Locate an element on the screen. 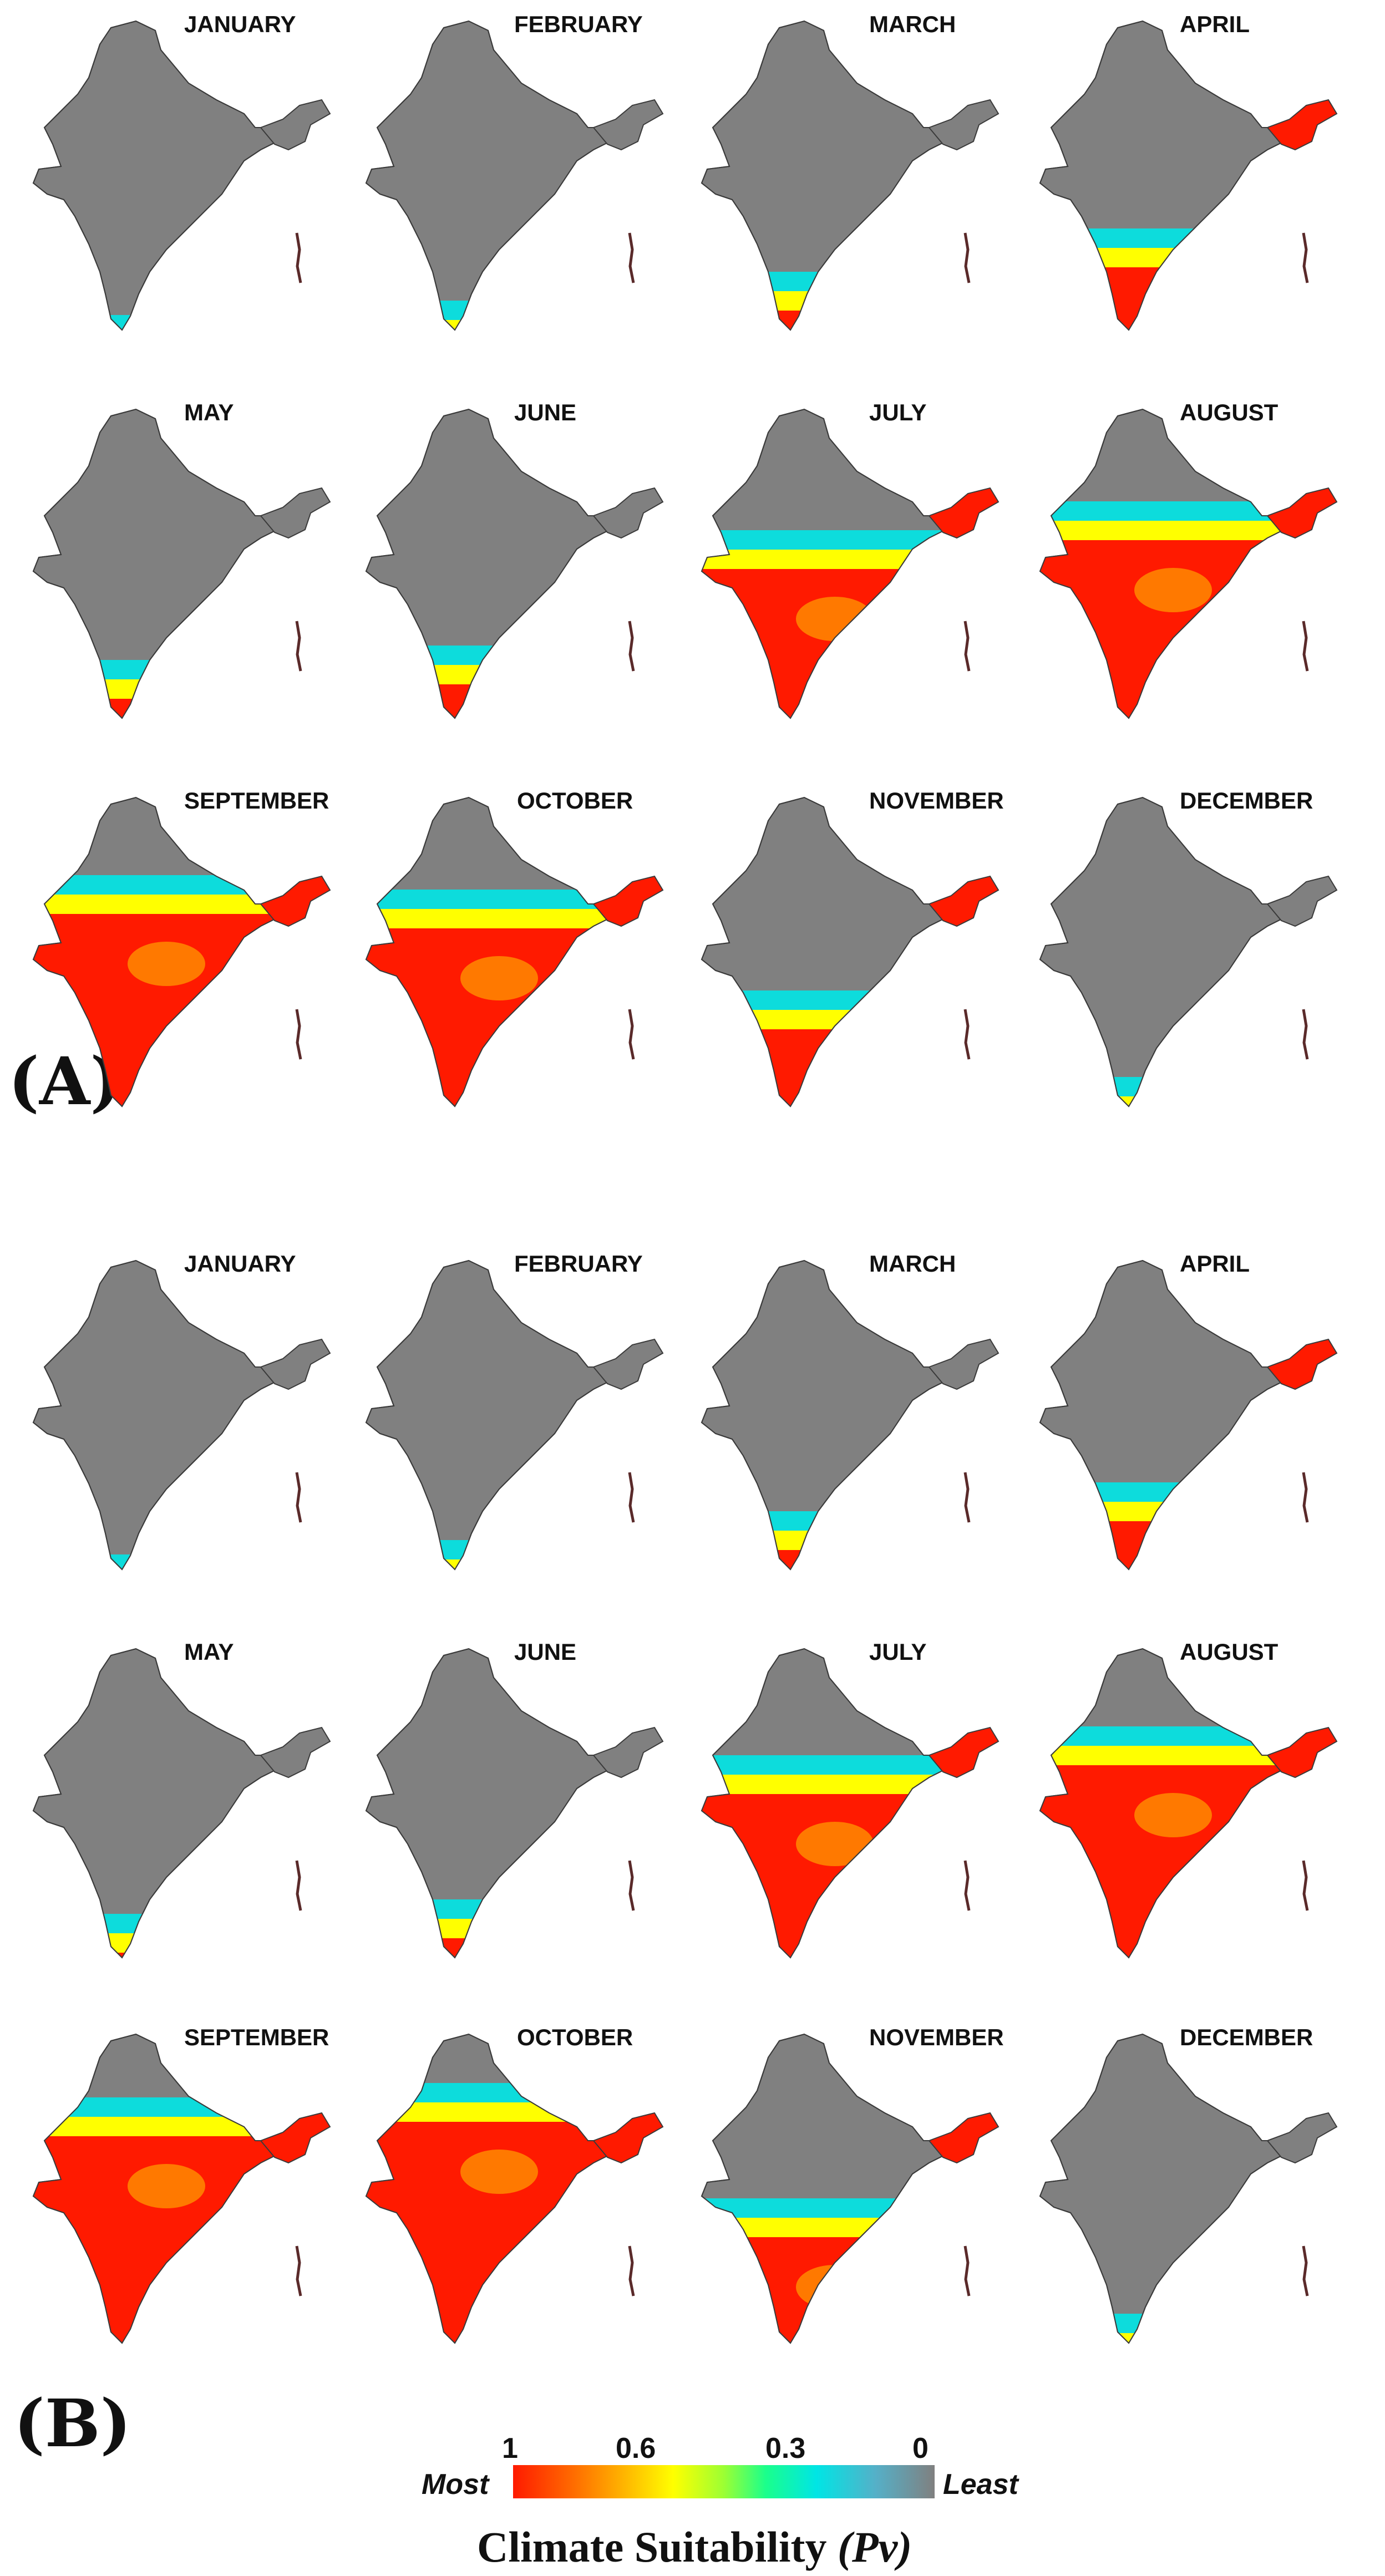 This screenshot has height=2576, width=1385. map-september-a is located at coordinates (181, 951).